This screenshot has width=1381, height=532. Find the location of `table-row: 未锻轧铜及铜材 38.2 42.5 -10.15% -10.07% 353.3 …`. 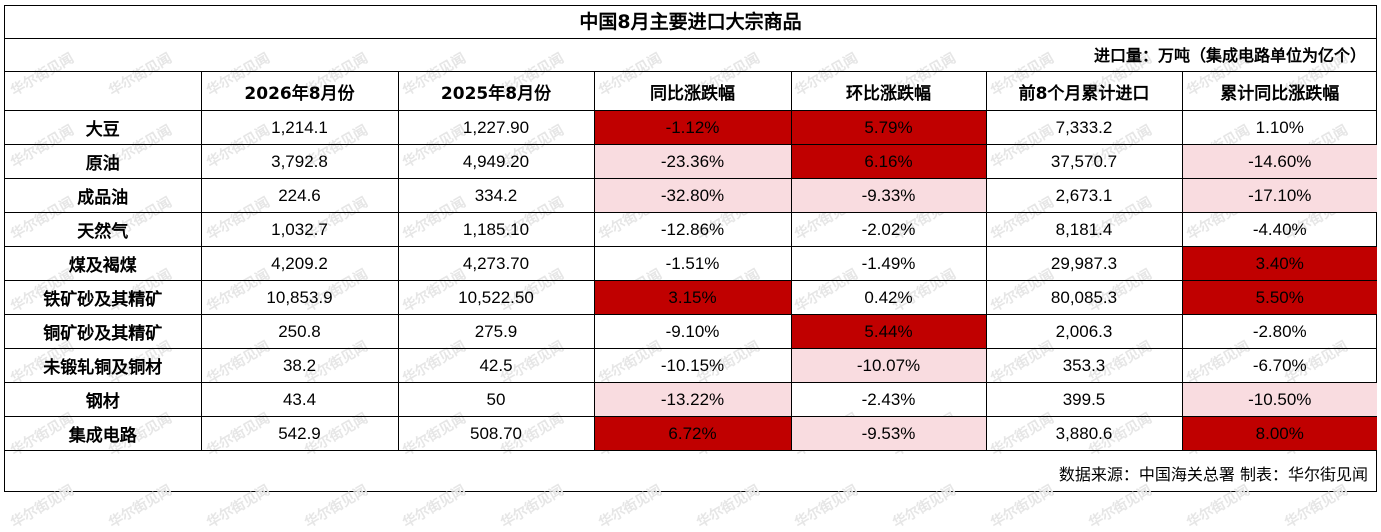

table-row: 未锻轧铜及铜材 38.2 42.5 -10.15% -10.07% 353.3 … is located at coordinates (691, 365).